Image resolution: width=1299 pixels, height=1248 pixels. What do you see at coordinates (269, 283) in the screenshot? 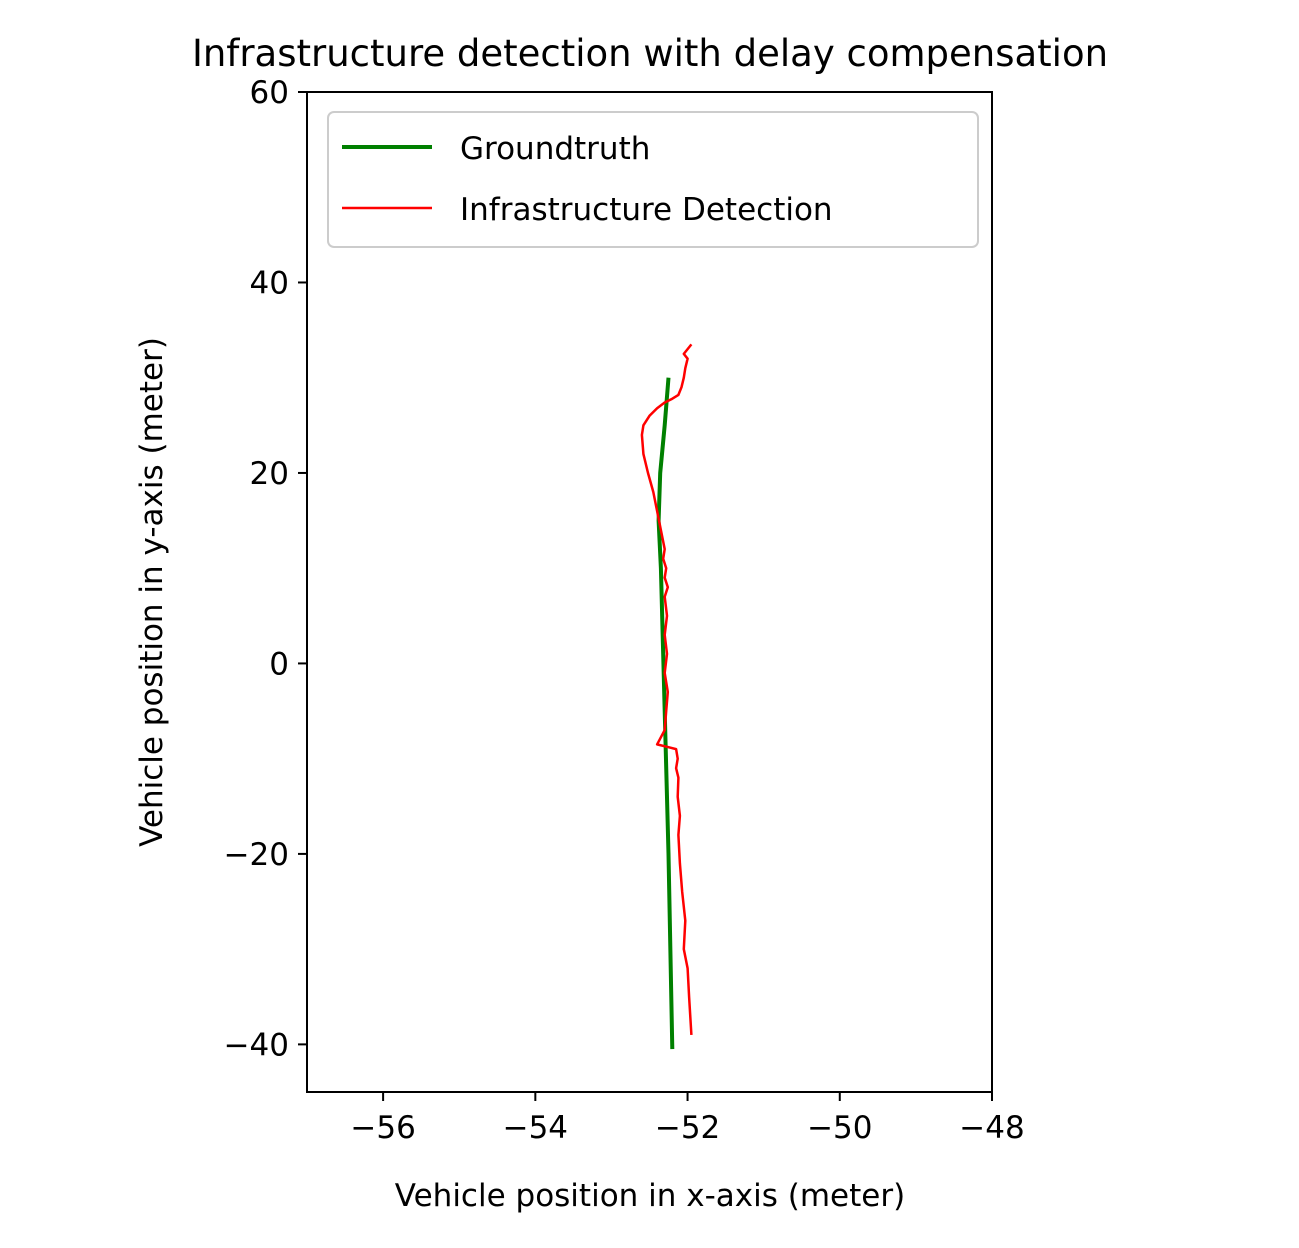
I see `y-tick-label: 40` at bounding box center [269, 283].